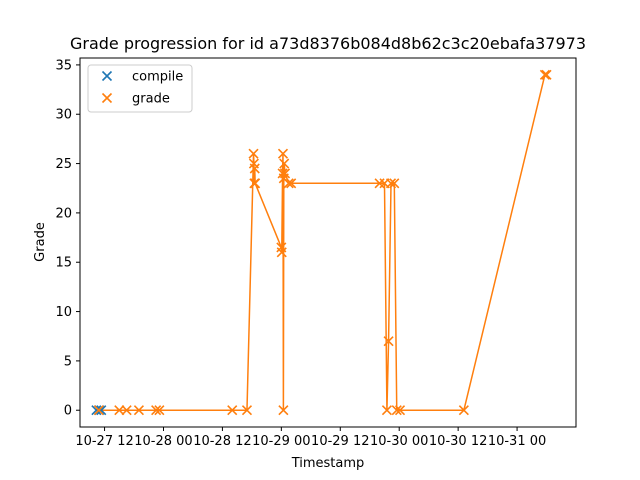 The width and height of the screenshot is (640, 480). I want to click on x-tick-label: 10-31 00, so click(517, 441).